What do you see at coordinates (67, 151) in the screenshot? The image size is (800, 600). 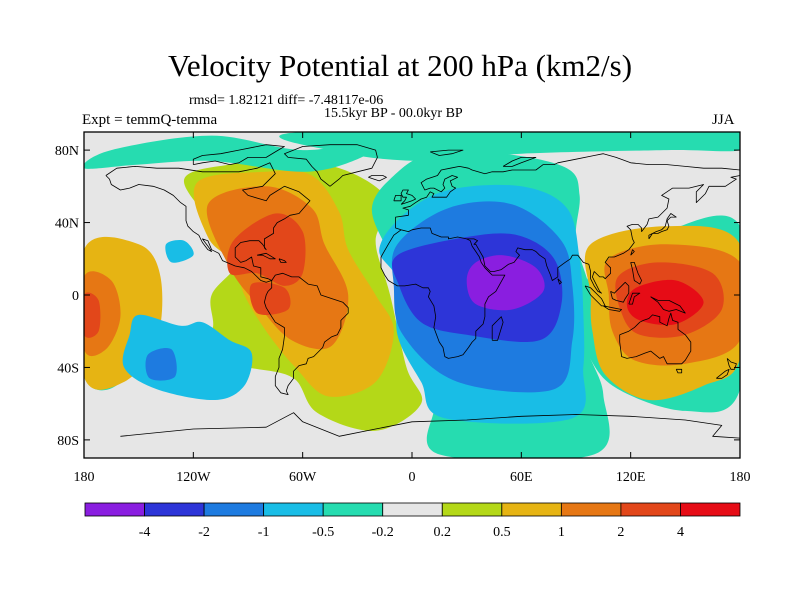 I see `lat-tick-label: 80N` at bounding box center [67, 151].